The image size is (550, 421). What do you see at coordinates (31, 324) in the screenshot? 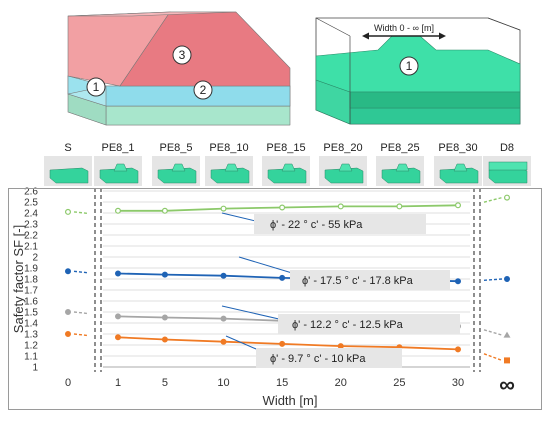
I see `y-tick-label: 1.4` at bounding box center [31, 324].